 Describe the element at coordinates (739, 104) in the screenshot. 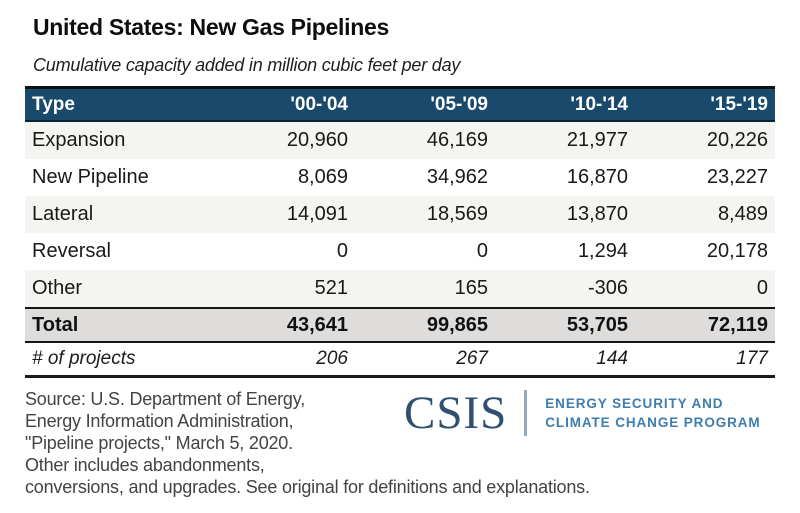

I see `header-cell-15-19: '15-'19` at that location.